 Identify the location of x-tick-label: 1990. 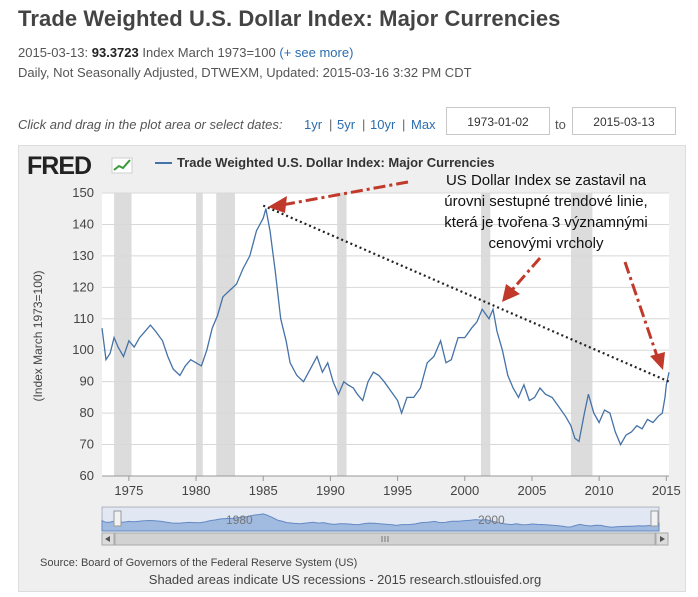
(330, 490).